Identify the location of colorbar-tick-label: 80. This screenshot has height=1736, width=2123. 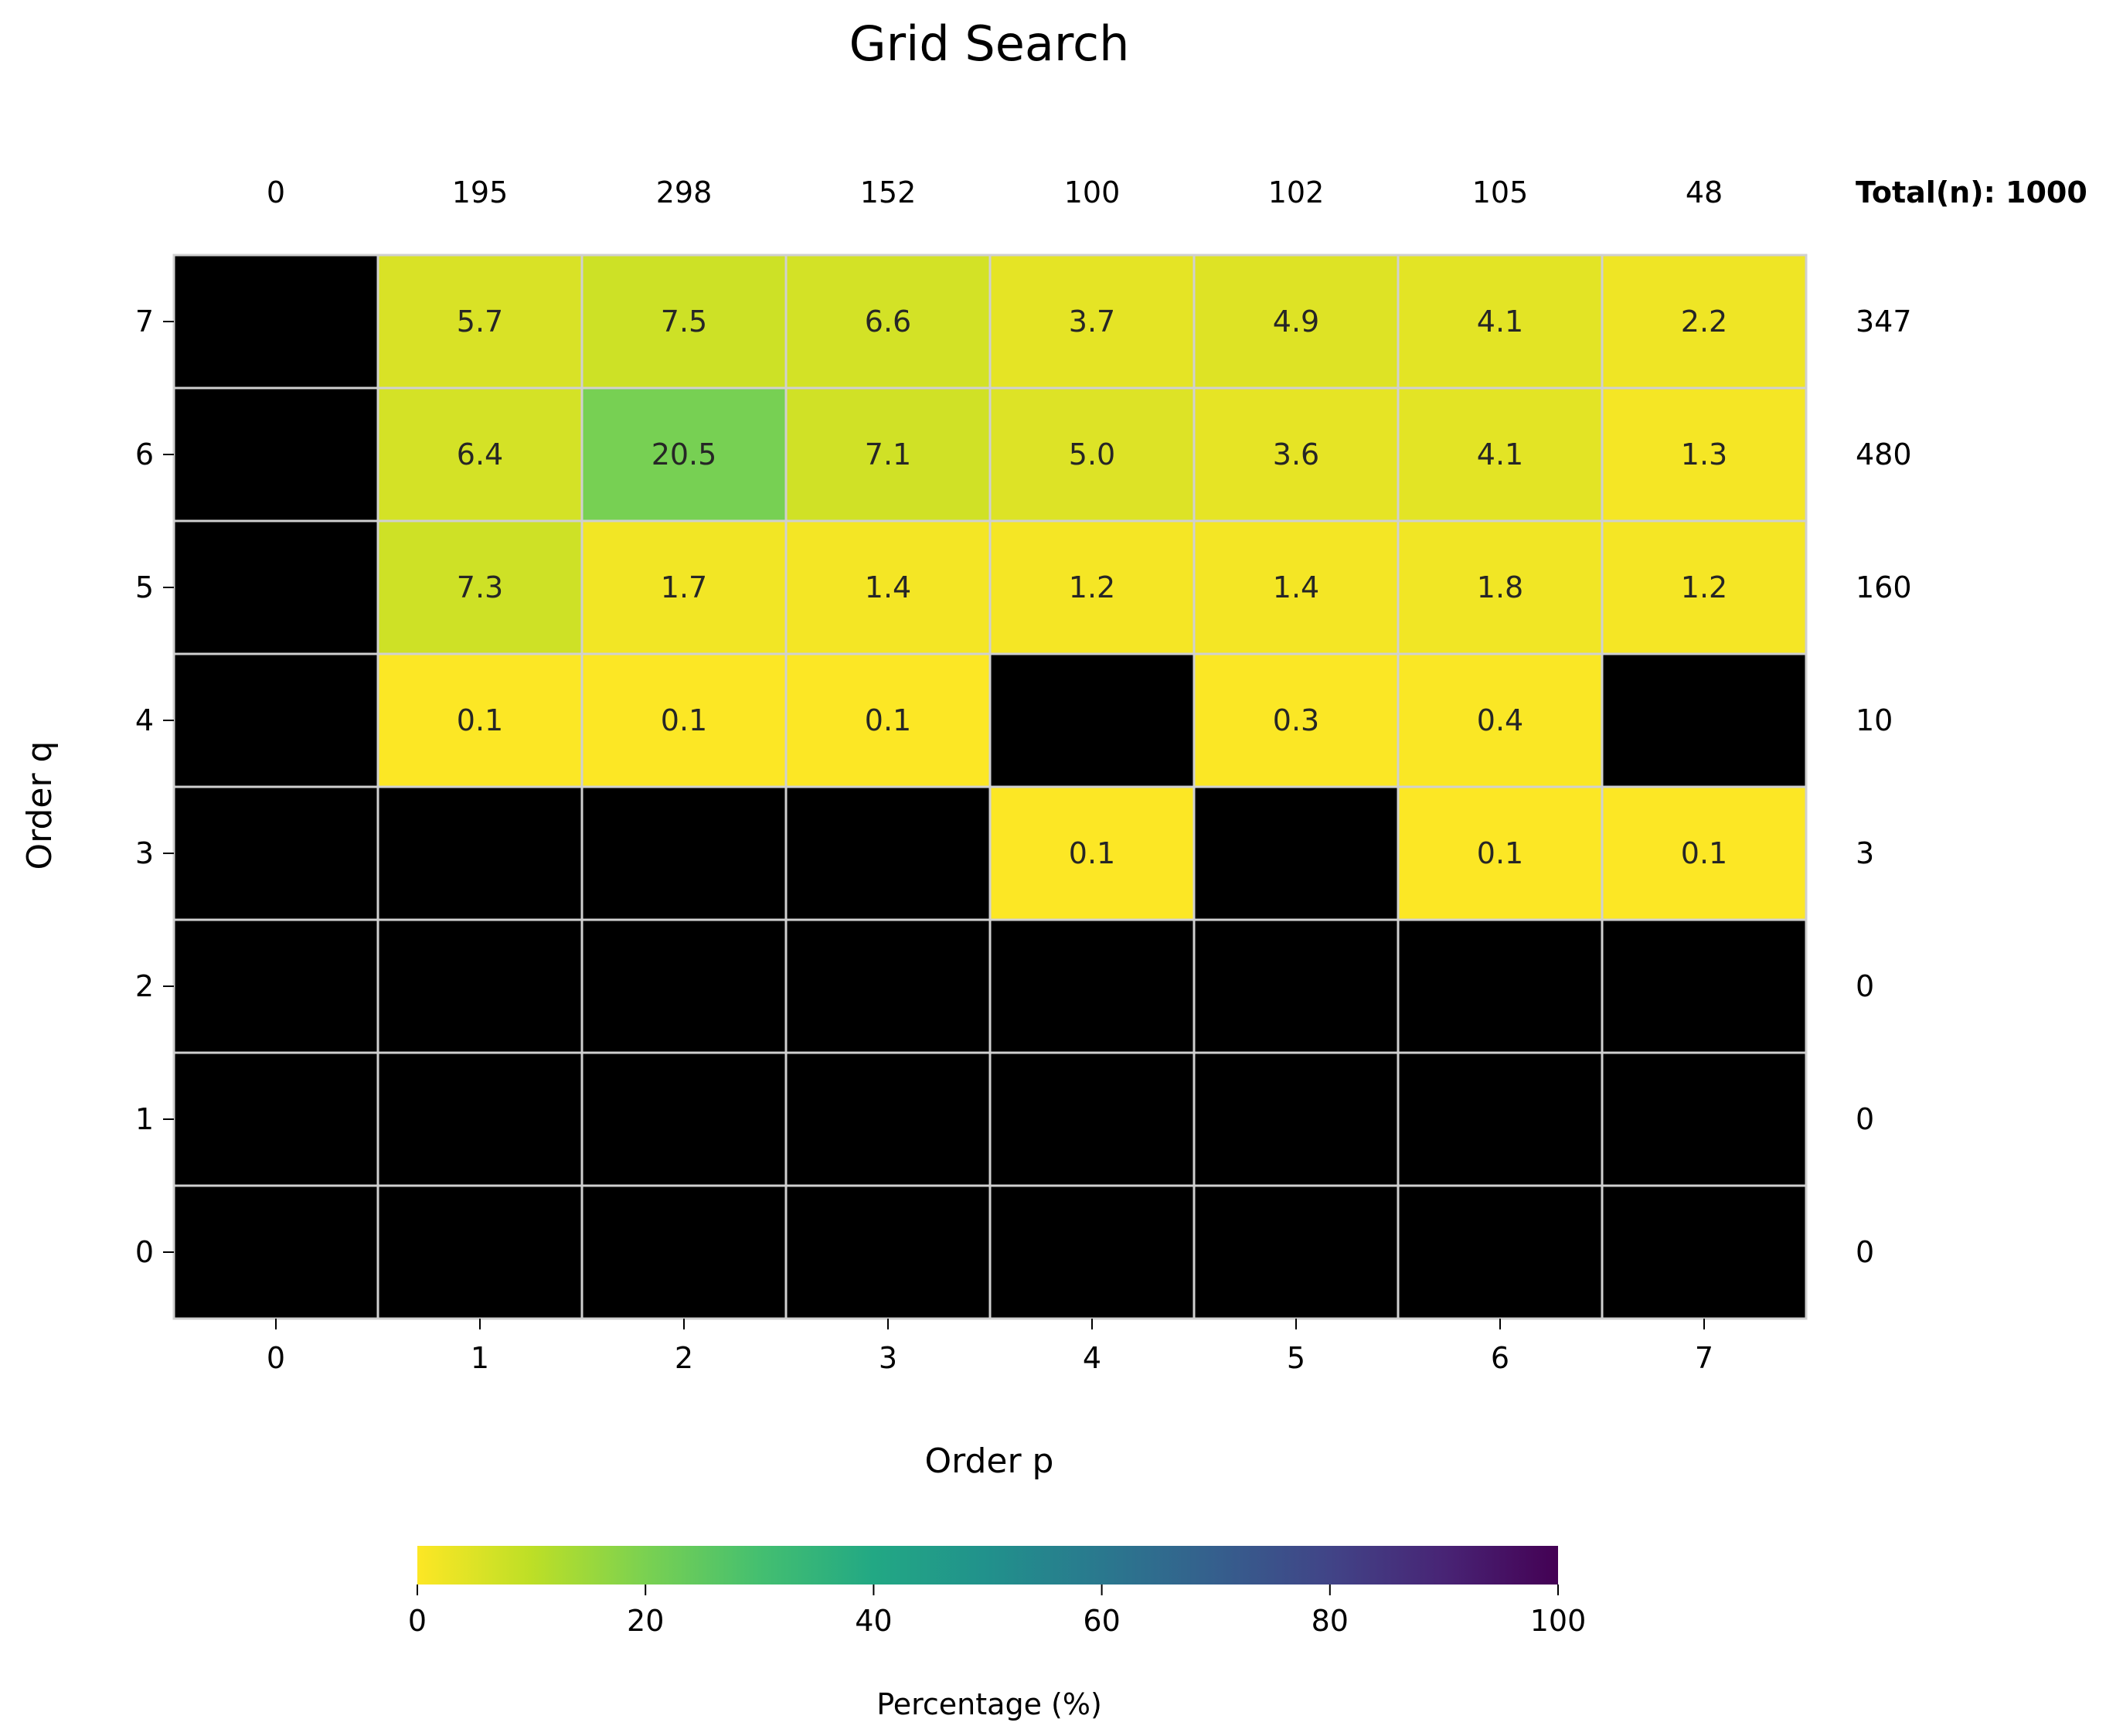
(1330, 1621).